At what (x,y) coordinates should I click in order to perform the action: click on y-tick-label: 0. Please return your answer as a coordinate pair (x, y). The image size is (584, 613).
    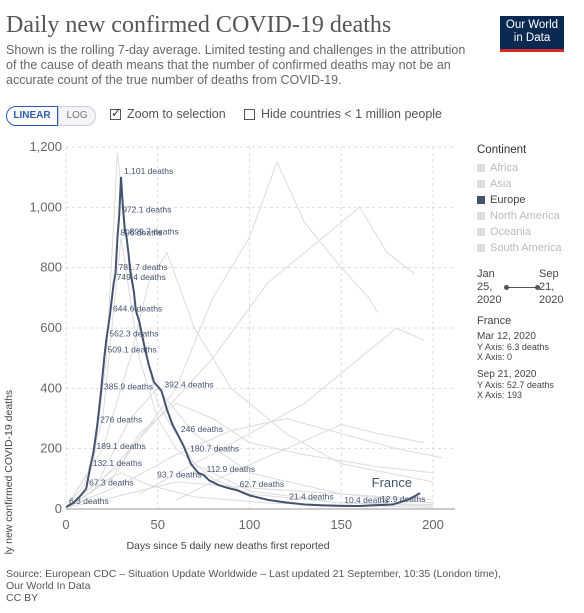
    Looking at the image, I should click on (58, 508).